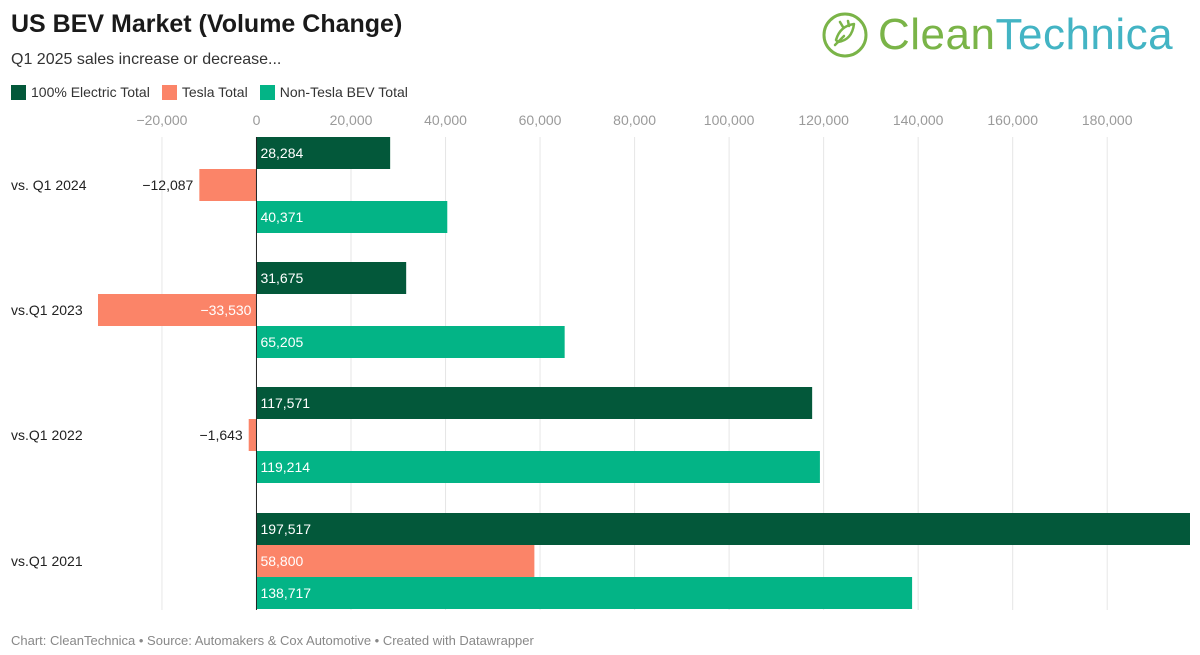 The image size is (1200, 655). Describe the element at coordinates (281, 342) in the screenshot. I see `data-label: 65,205` at that location.